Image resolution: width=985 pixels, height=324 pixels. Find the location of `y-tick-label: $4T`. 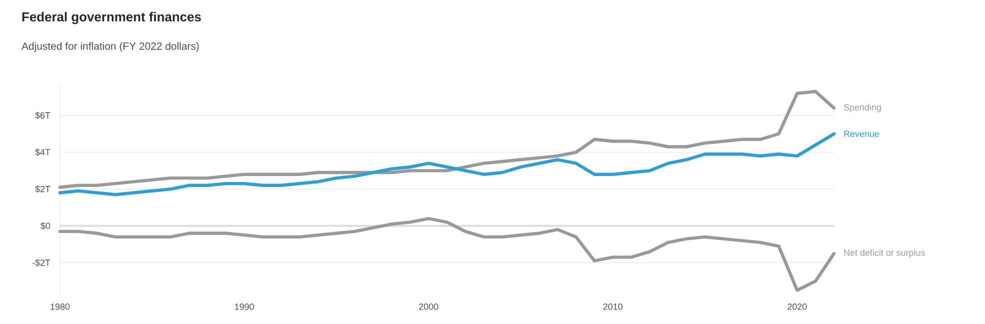

y-tick-label: $4T is located at coordinates (42, 152).